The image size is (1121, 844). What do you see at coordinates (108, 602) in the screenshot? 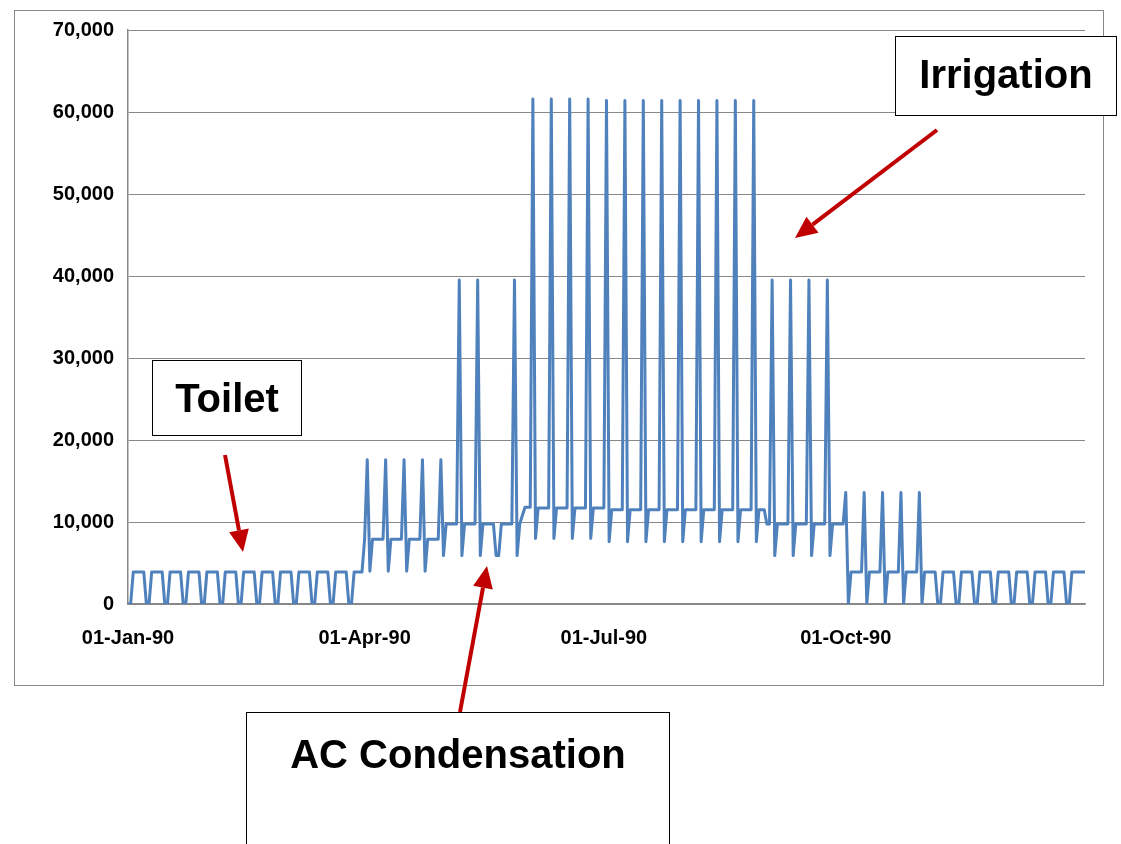
I see `y-tick-label: 0` at bounding box center [108, 602].